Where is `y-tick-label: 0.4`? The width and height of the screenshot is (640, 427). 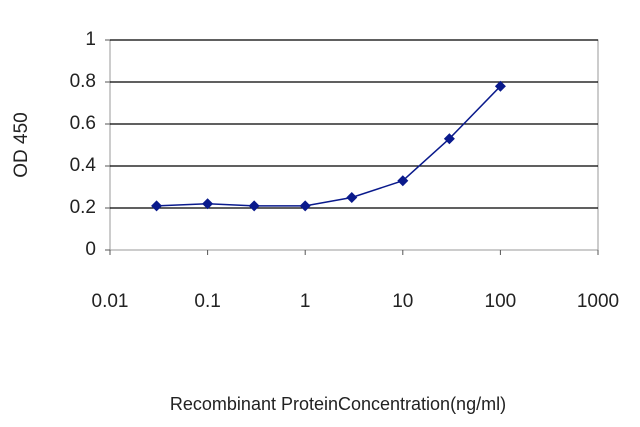
y-tick-label: 0.4 is located at coordinates (83, 165).